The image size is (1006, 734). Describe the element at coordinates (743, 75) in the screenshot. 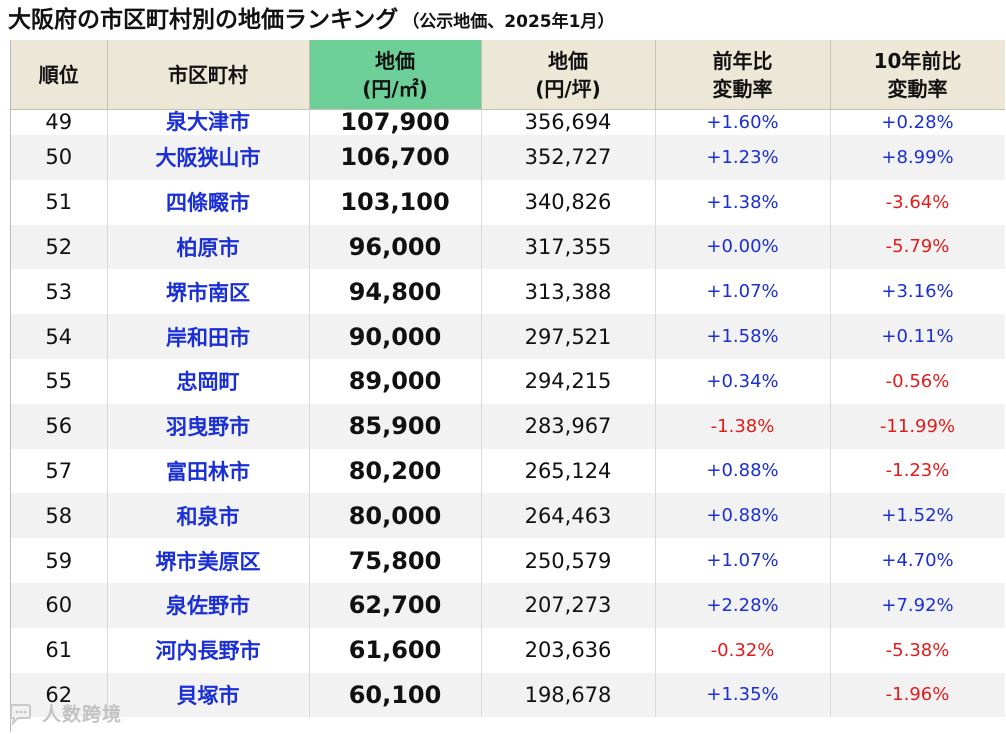

I see `header-yoy-change: 前年比 変動率` at that location.